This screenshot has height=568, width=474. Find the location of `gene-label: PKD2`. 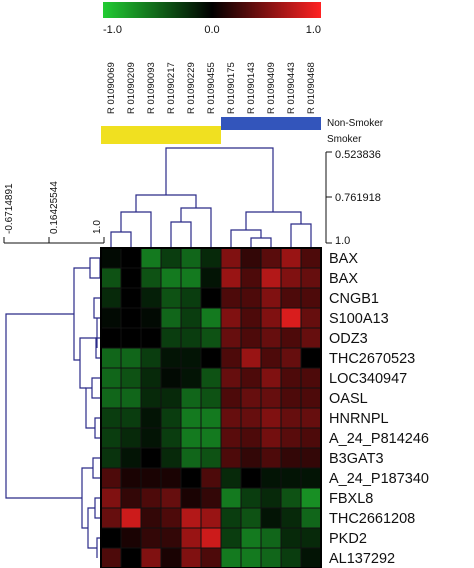

gene-label: PKD2 is located at coordinates (348, 539).